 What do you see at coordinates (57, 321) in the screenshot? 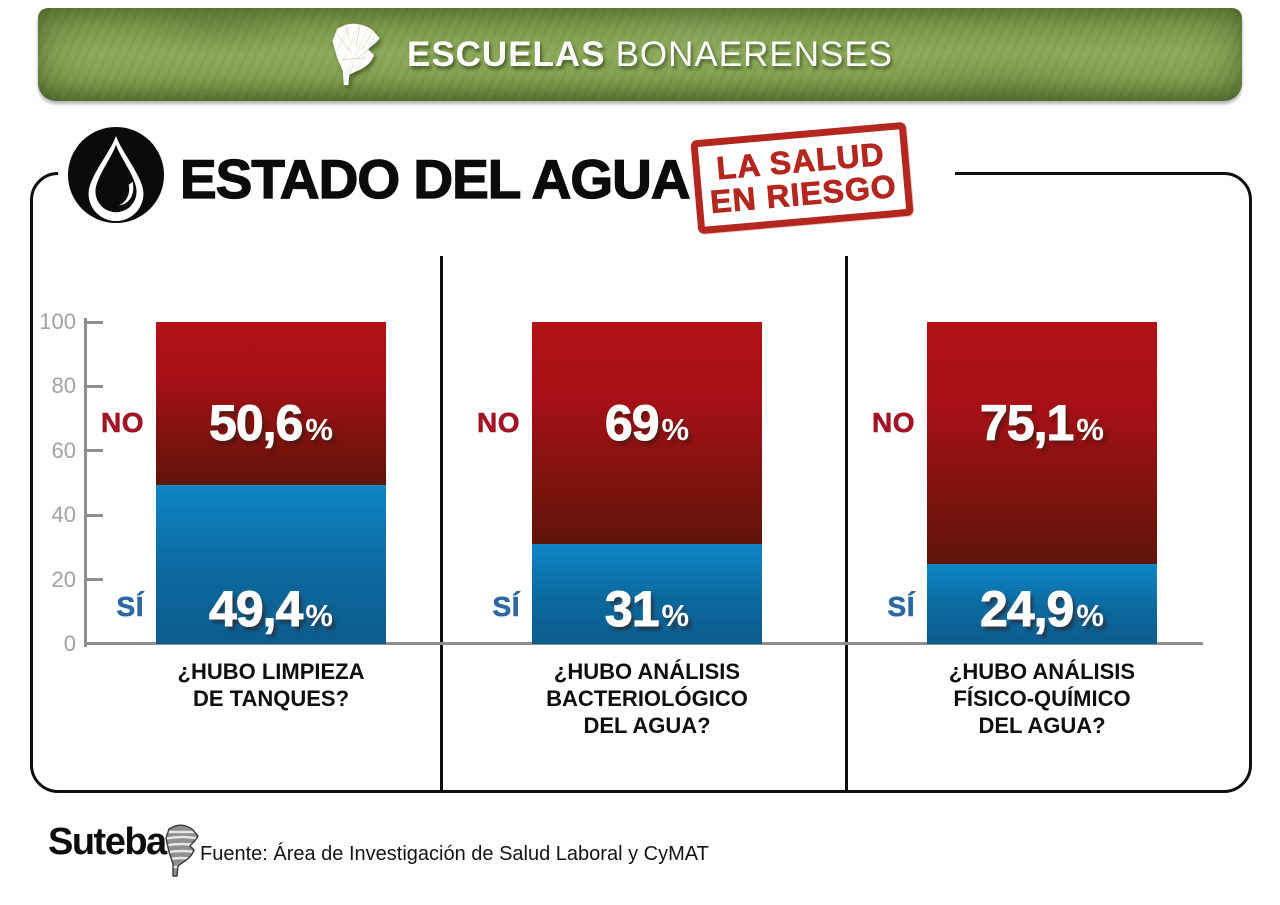
I see `y-tick-label: 100` at bounding box center [57, 321].